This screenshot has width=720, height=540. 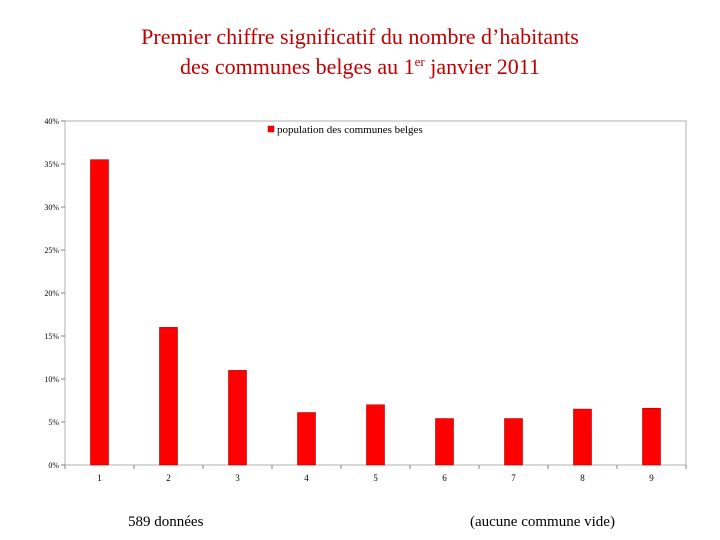 What do you see at coordinates (53, 422) in the screenshot?
I see `y-tick-label: 5%` at bounding box center [53, 422].